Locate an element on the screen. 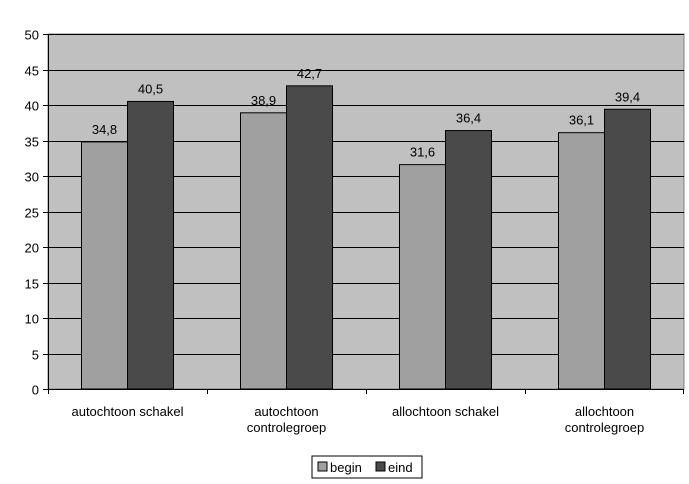 This screenshot has width=689, height=484. legend: begin eind is located at coordinates (367, 467).